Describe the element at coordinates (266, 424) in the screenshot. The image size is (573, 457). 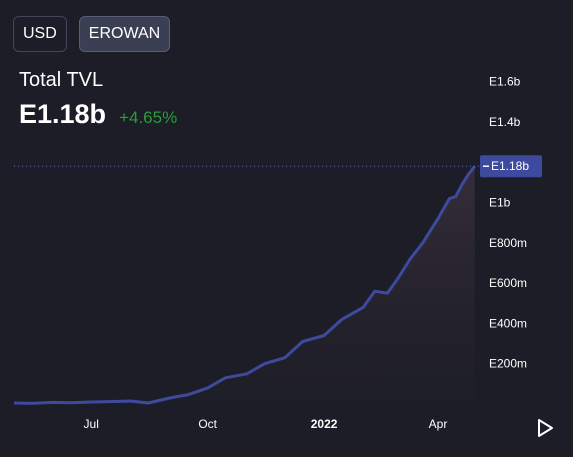
I see `x-axis: Jul Oct 2022 Apr` at that location.